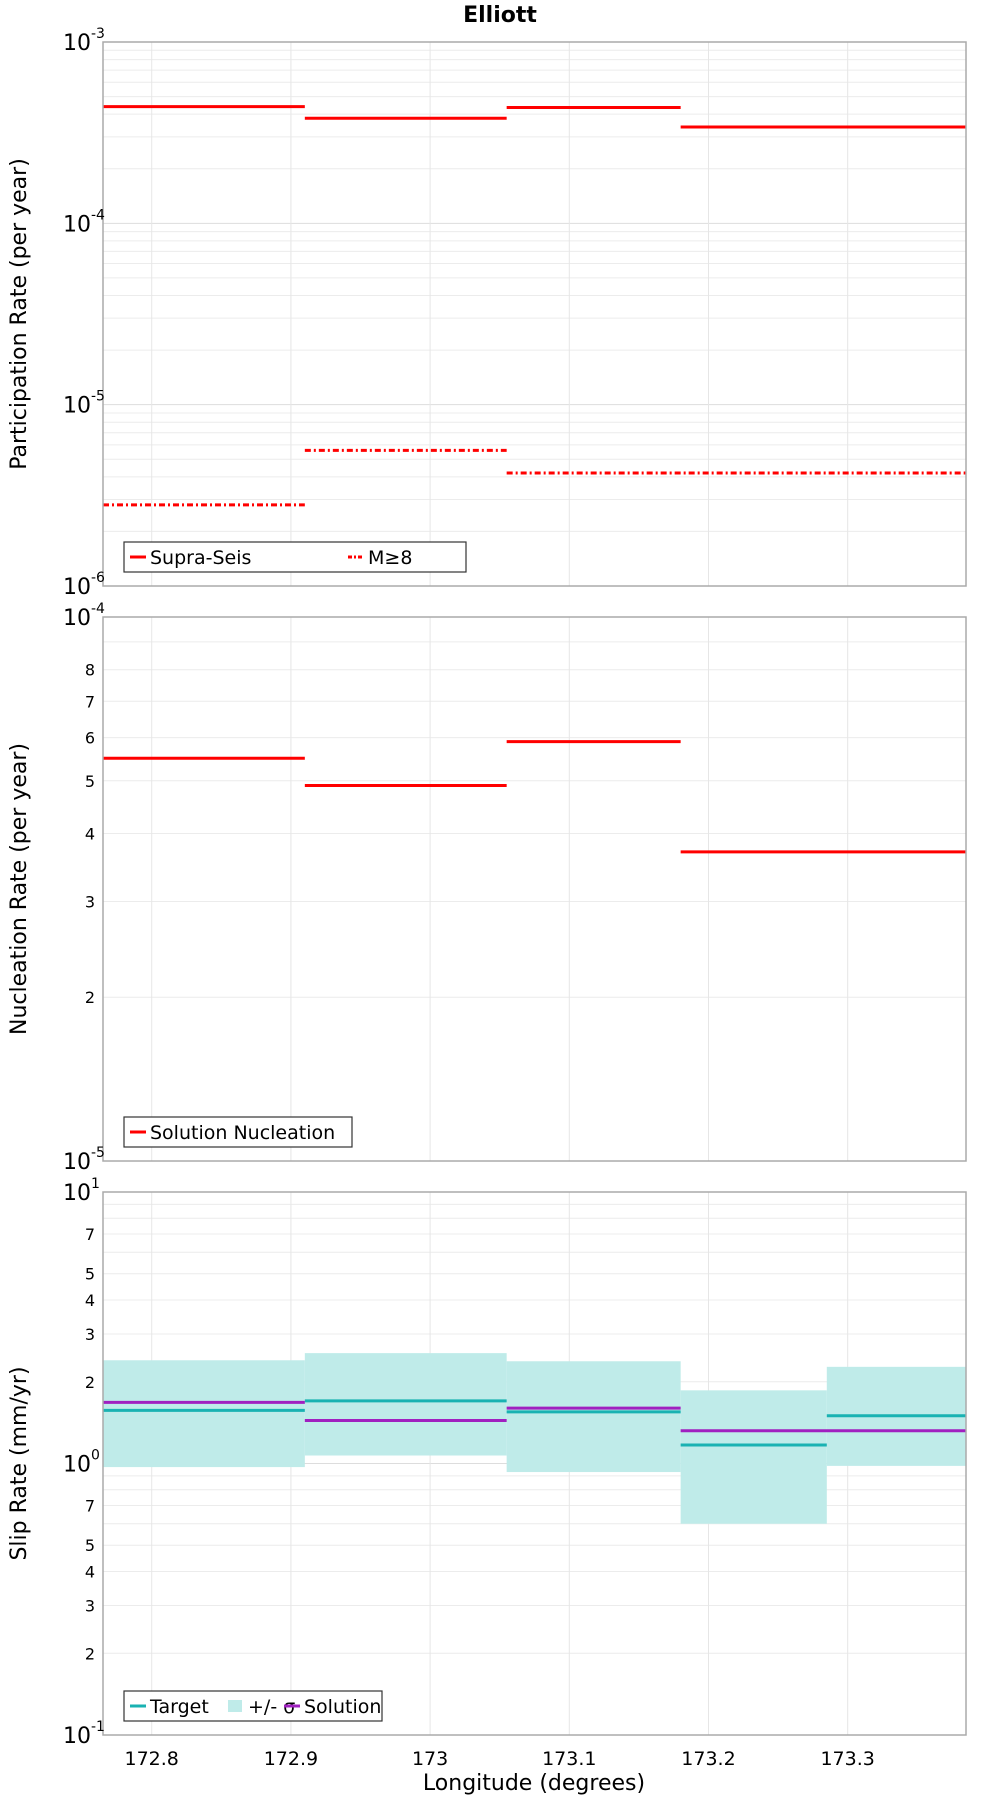 The image size is (1000, 1800). What do you see at coordinates (90, 670) in the screenshot?
I see `y-minor-tick-label: 8` at bounding box center [90, 670].